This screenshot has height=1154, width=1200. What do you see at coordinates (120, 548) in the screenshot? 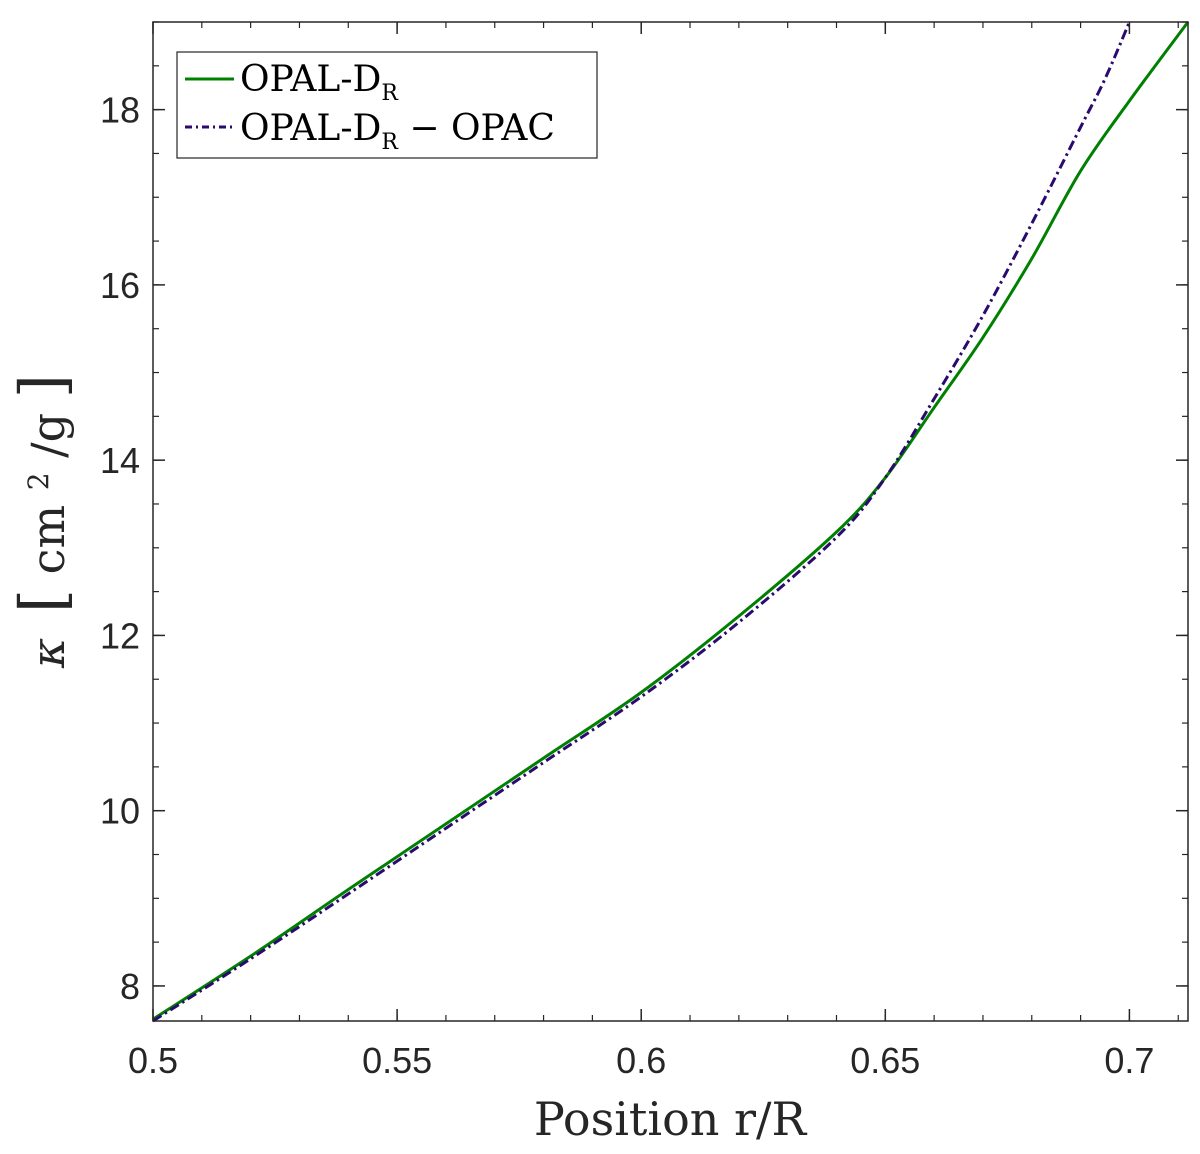
I see `y-tick-labels: 8 10 12 14 16 18` at bounding box center [120, 548].